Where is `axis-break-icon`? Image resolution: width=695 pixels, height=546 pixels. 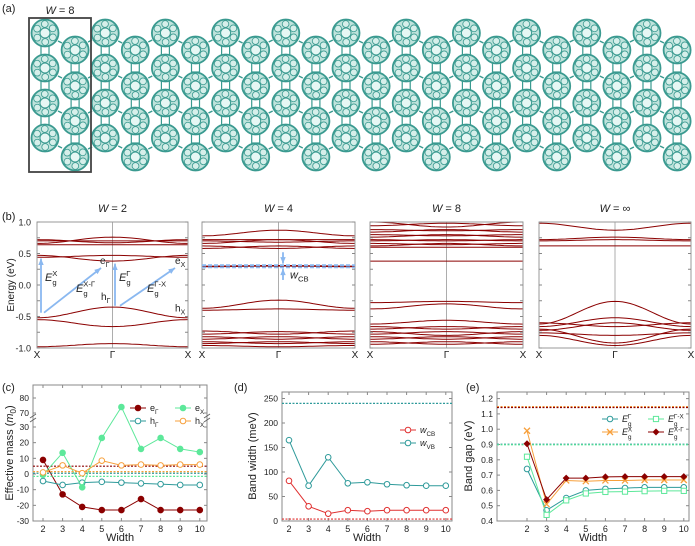
axis-break-icon is located at coordinates (207, 418).